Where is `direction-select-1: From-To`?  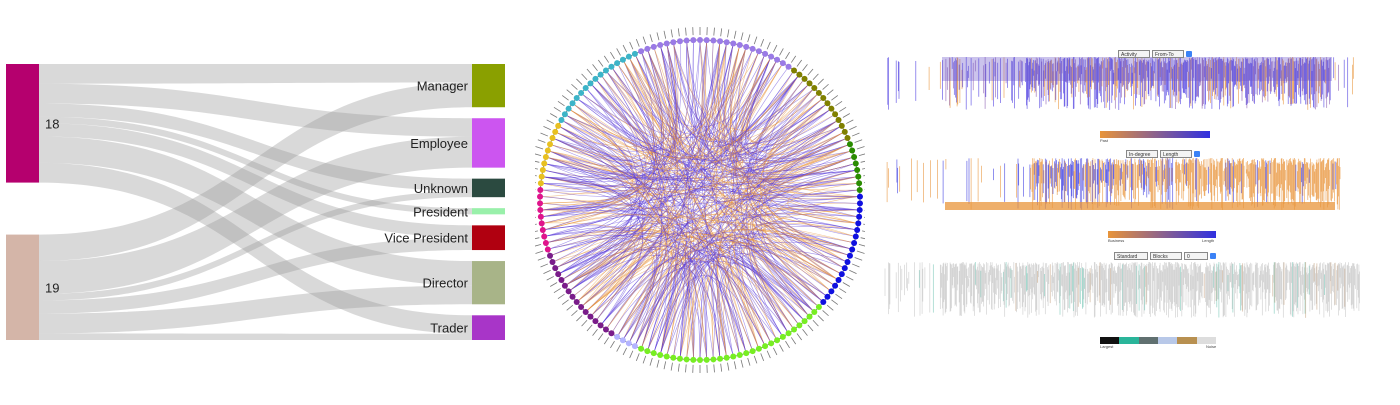
direction-select-1: From-To is located at coordinates (1168, 54).